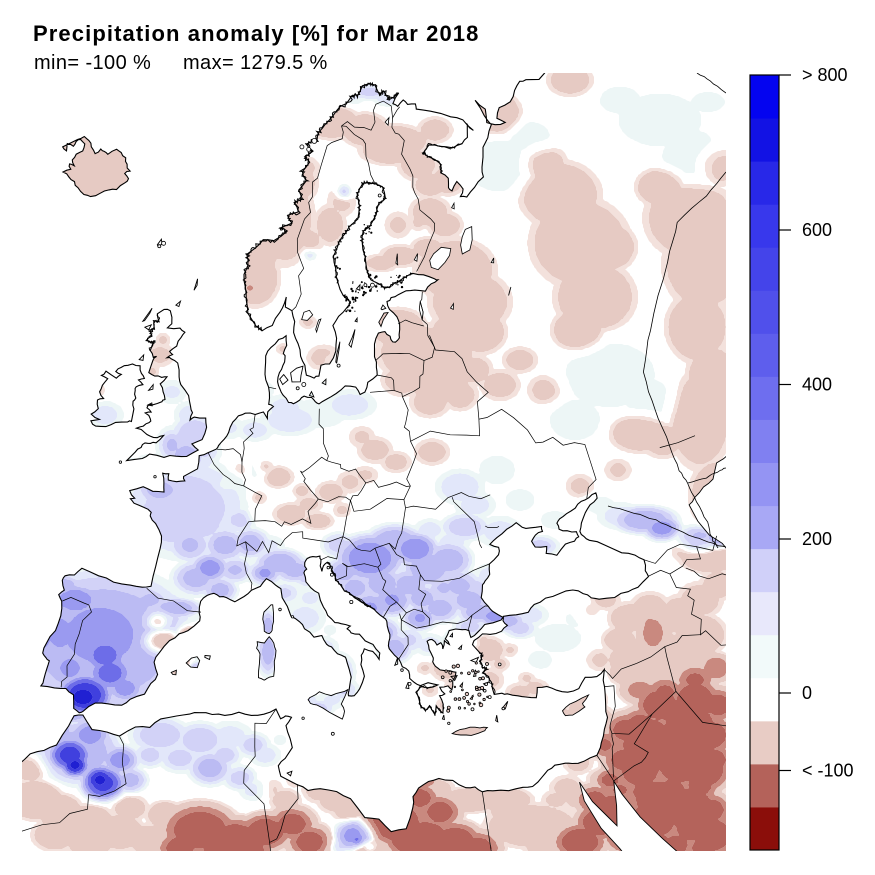  I want to click on svg-text: 200, so click(817, 539).